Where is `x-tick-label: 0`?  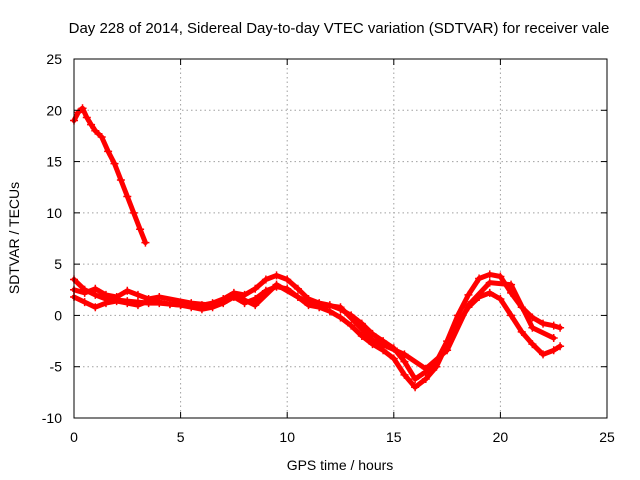 x-tick-label: 0 is located at coordinates (74, 437).